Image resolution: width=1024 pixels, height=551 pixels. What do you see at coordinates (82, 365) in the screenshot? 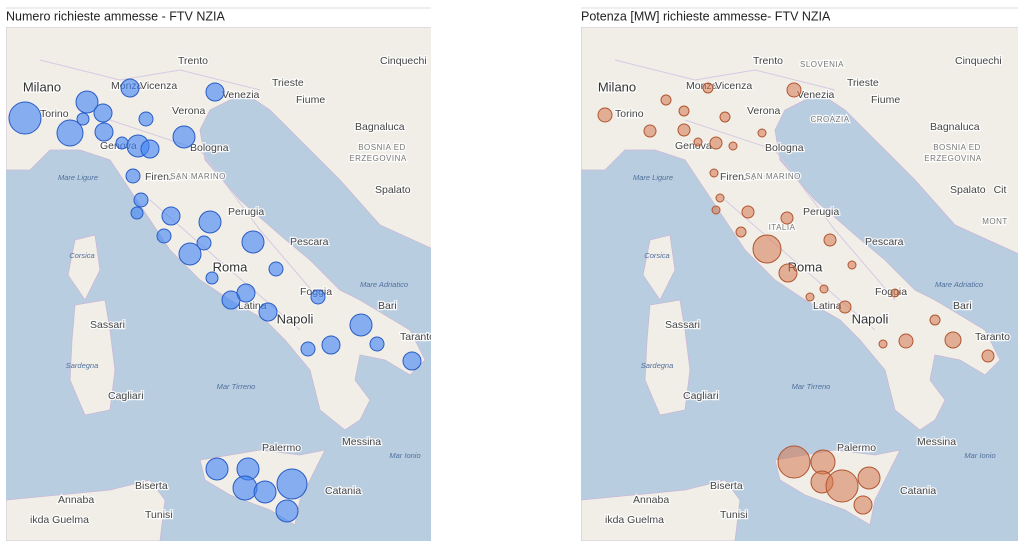
I see `place-label: Sardegna` at bounding box center [82, 365].